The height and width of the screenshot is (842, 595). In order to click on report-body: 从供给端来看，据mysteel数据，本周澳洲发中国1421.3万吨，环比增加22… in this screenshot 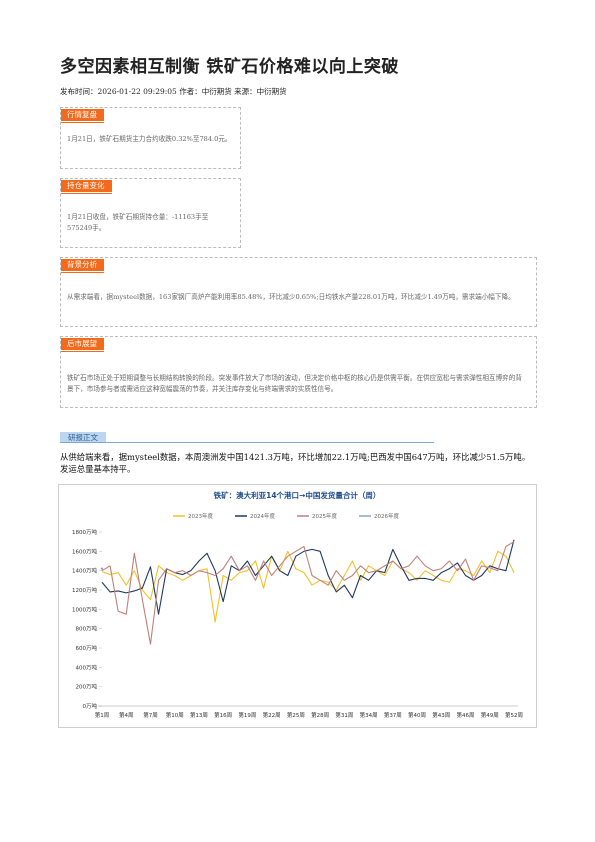, I will do `click(295, 463)`.